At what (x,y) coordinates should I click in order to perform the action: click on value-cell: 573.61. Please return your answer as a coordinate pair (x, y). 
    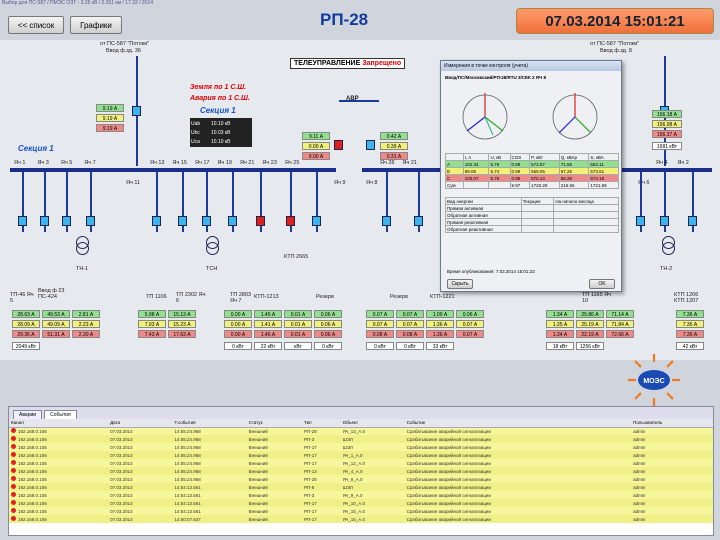
    Looking at the image, I should click on (603, 171).